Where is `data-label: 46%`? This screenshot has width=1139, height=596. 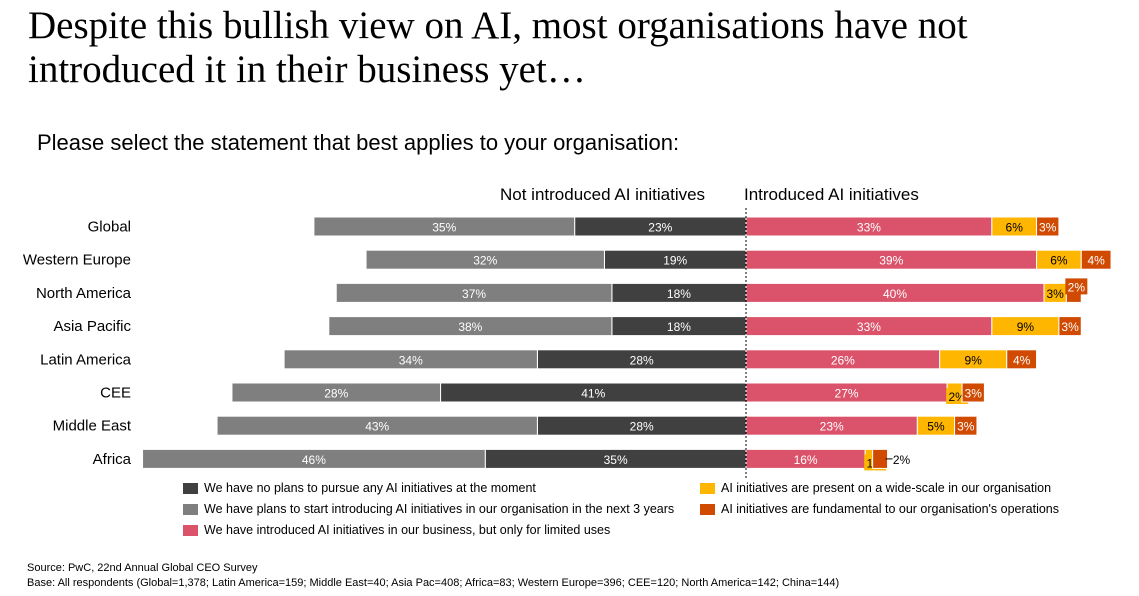 data-label: 46% is located at coordinates (314, 460).